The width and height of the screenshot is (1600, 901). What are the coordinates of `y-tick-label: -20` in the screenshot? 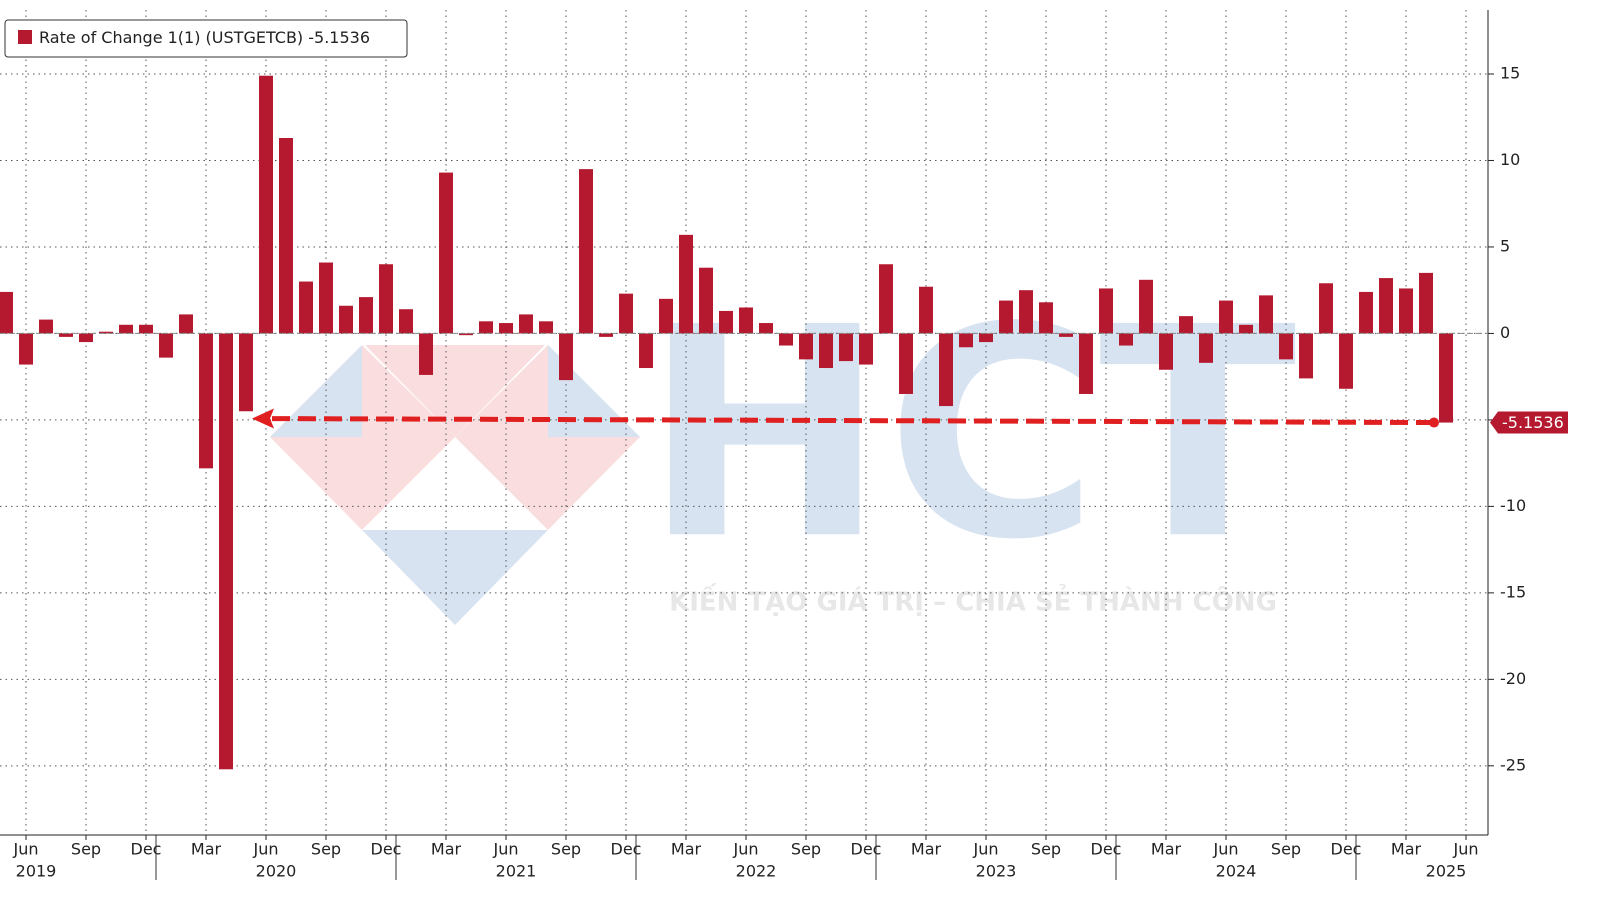 It's located at (1513, 678).